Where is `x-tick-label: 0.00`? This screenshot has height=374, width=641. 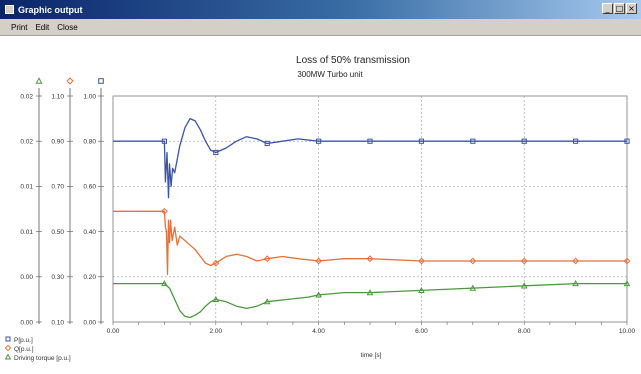
x-tick-label: 0.00 is located at coordinates (113, 331).